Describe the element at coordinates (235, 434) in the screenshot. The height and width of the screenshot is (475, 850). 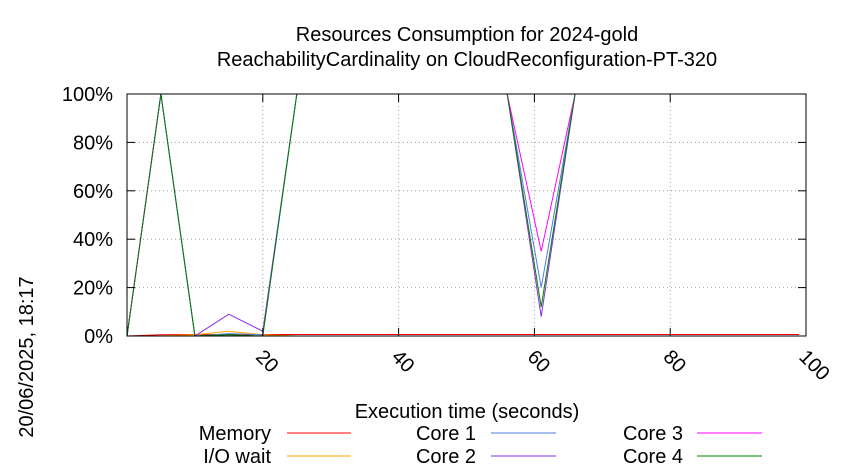
I see `legend-label-memory: Memory` at that location.